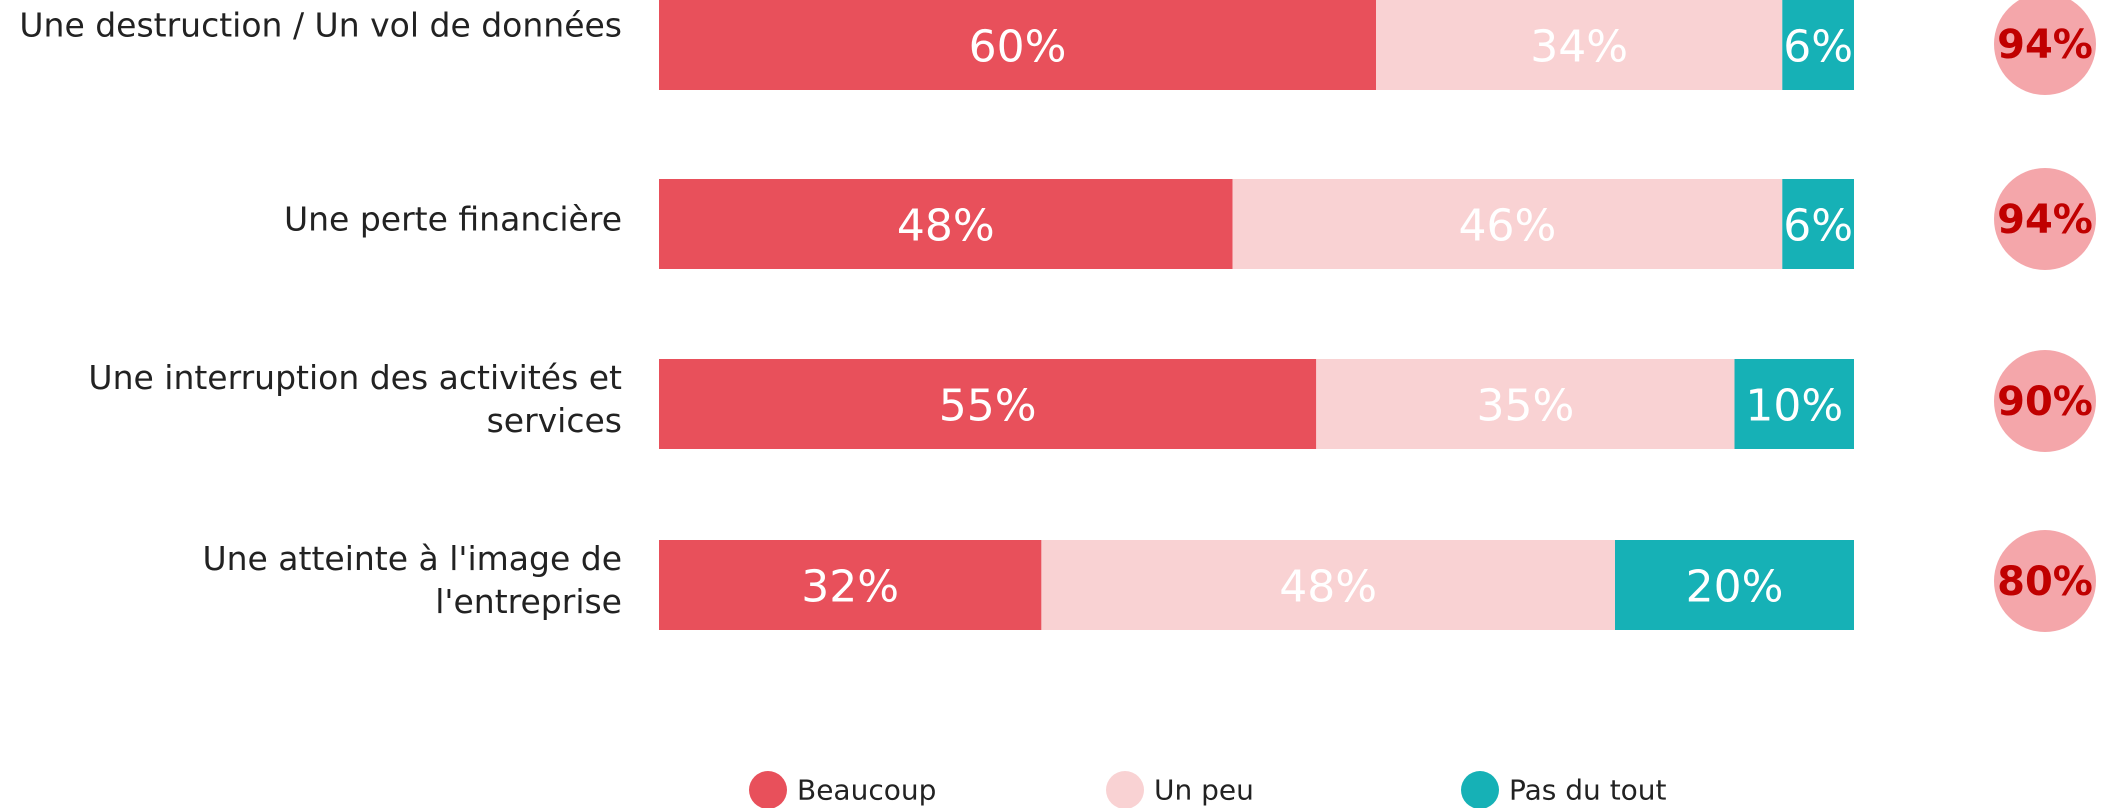 This screenshot has width=2110, height=808. I want to click on value-label: 46%, so click(1508, 226).